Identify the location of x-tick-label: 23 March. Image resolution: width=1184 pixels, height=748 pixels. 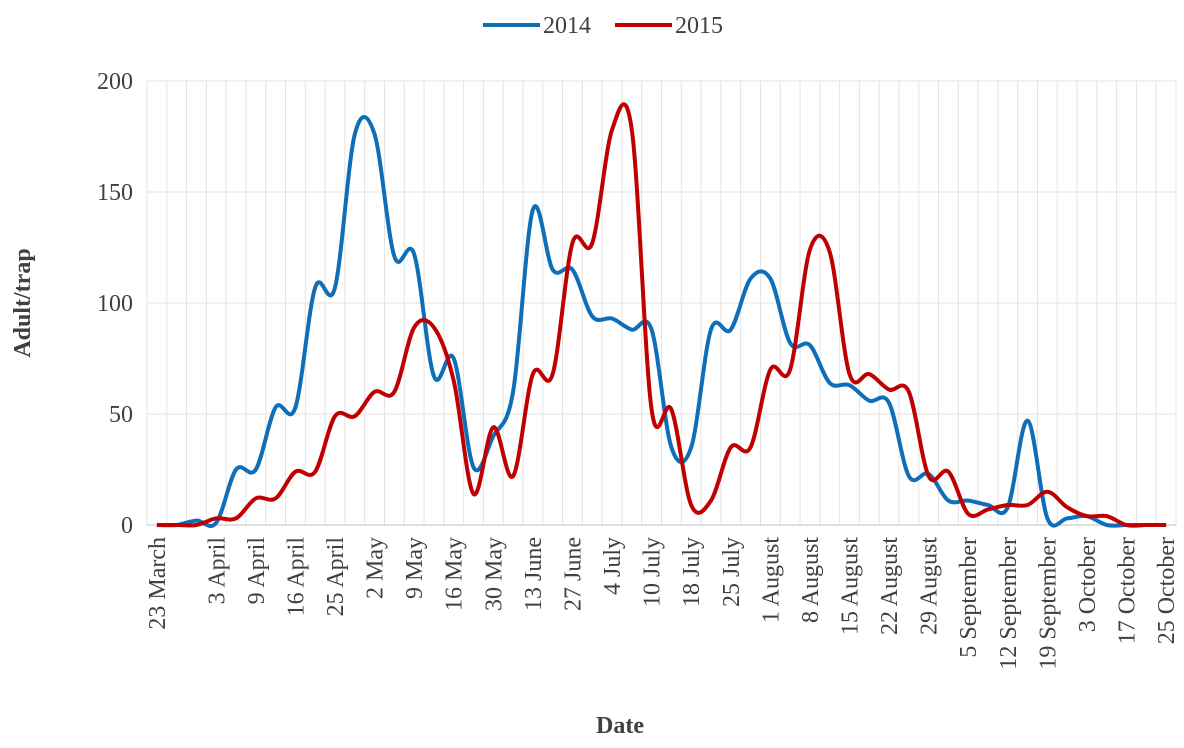
(158, 583).